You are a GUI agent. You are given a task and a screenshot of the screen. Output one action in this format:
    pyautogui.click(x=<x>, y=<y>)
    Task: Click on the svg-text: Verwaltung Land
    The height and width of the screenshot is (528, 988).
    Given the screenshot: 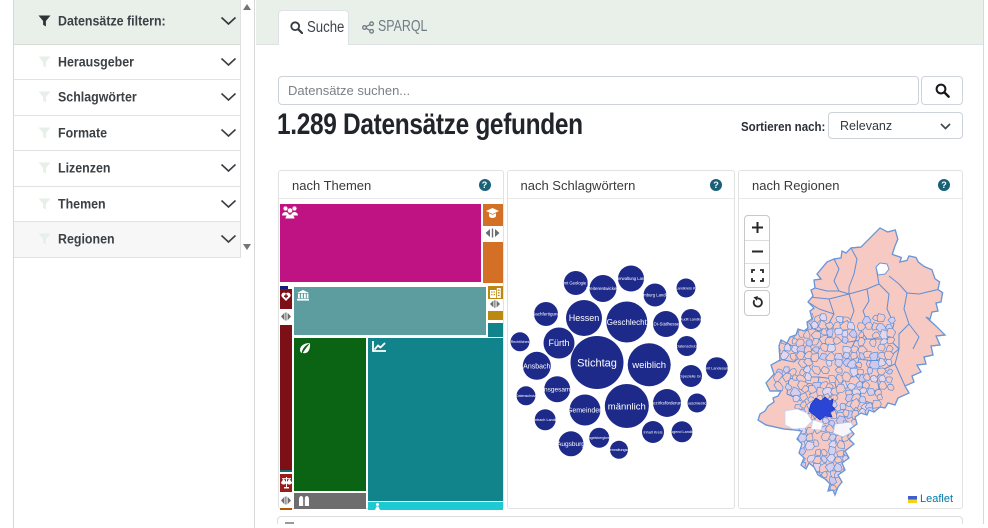 What is the action you would take?
    pyautogui.click(x=631, y=278)
    